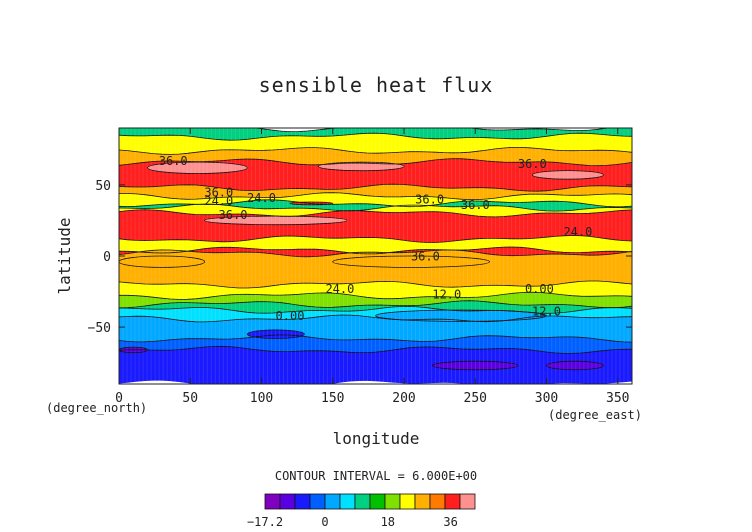 The height and width of the screenshot is (532, 752). Describe the element at coordinates (403, 398) in the screenshot. I see `x-tick-label: 200` at that location.